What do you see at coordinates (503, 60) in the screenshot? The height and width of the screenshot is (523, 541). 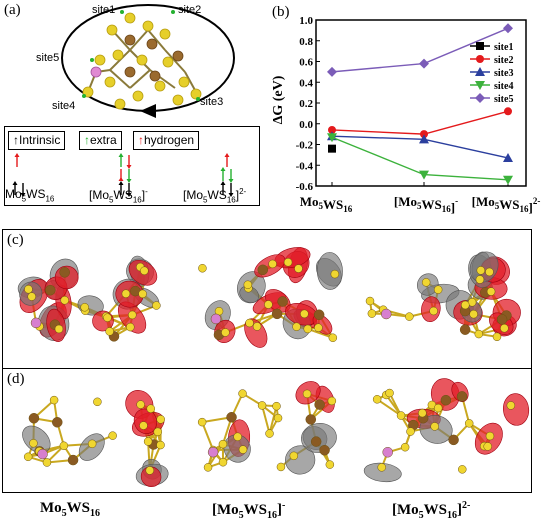 I see `legend-label-site2: site2` at bounding box center [503, 60].